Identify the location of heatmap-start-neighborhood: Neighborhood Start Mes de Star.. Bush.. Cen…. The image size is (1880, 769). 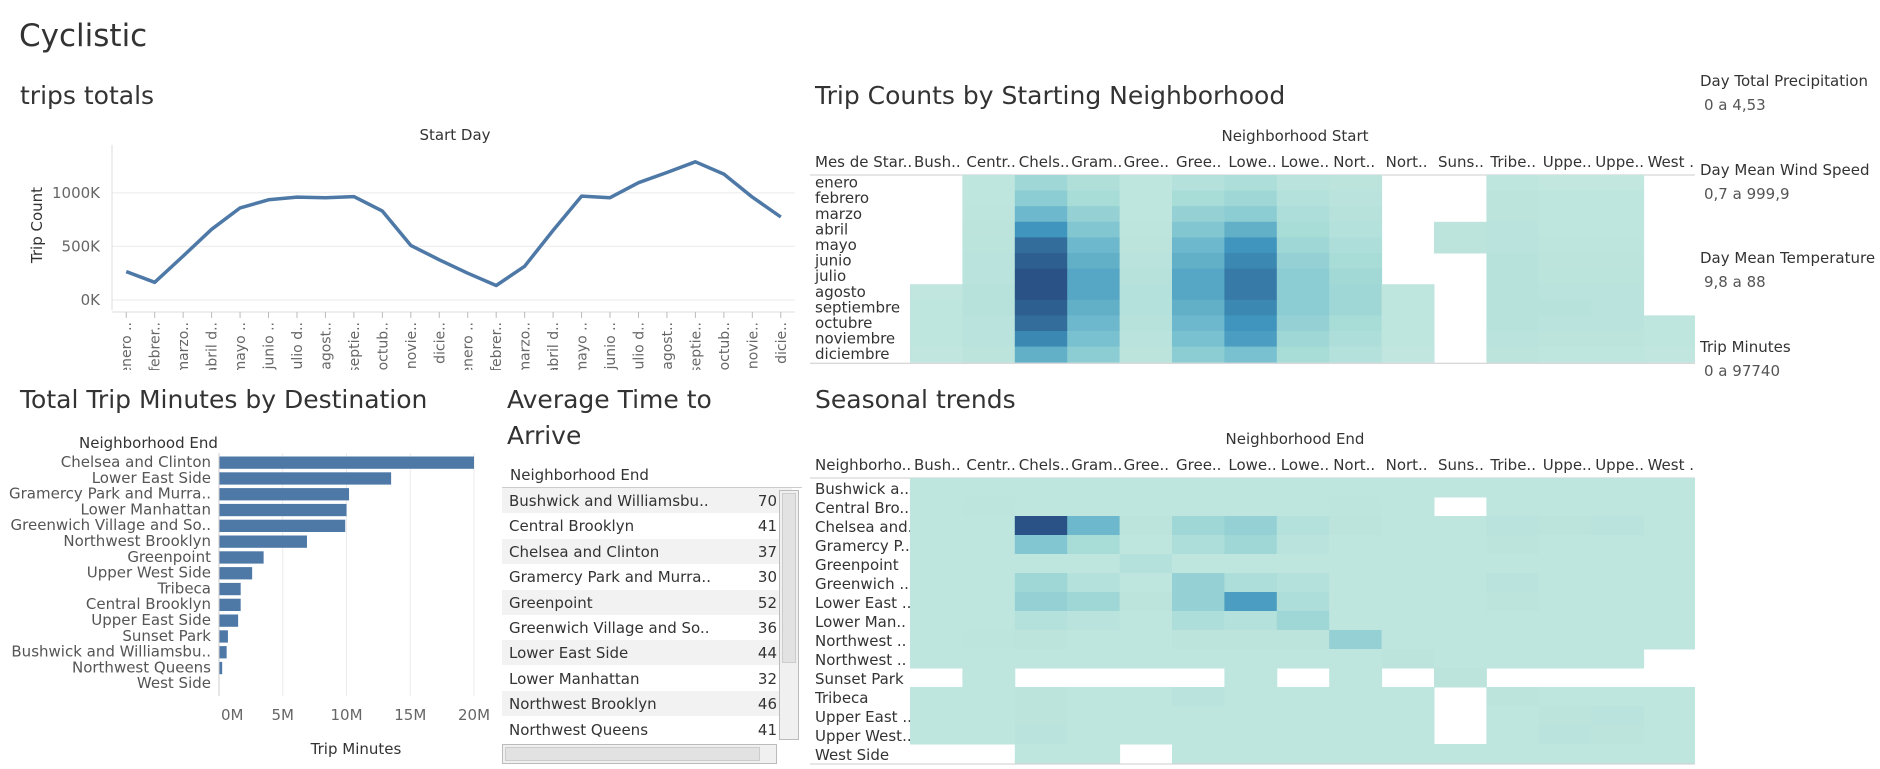
(1252, 245).